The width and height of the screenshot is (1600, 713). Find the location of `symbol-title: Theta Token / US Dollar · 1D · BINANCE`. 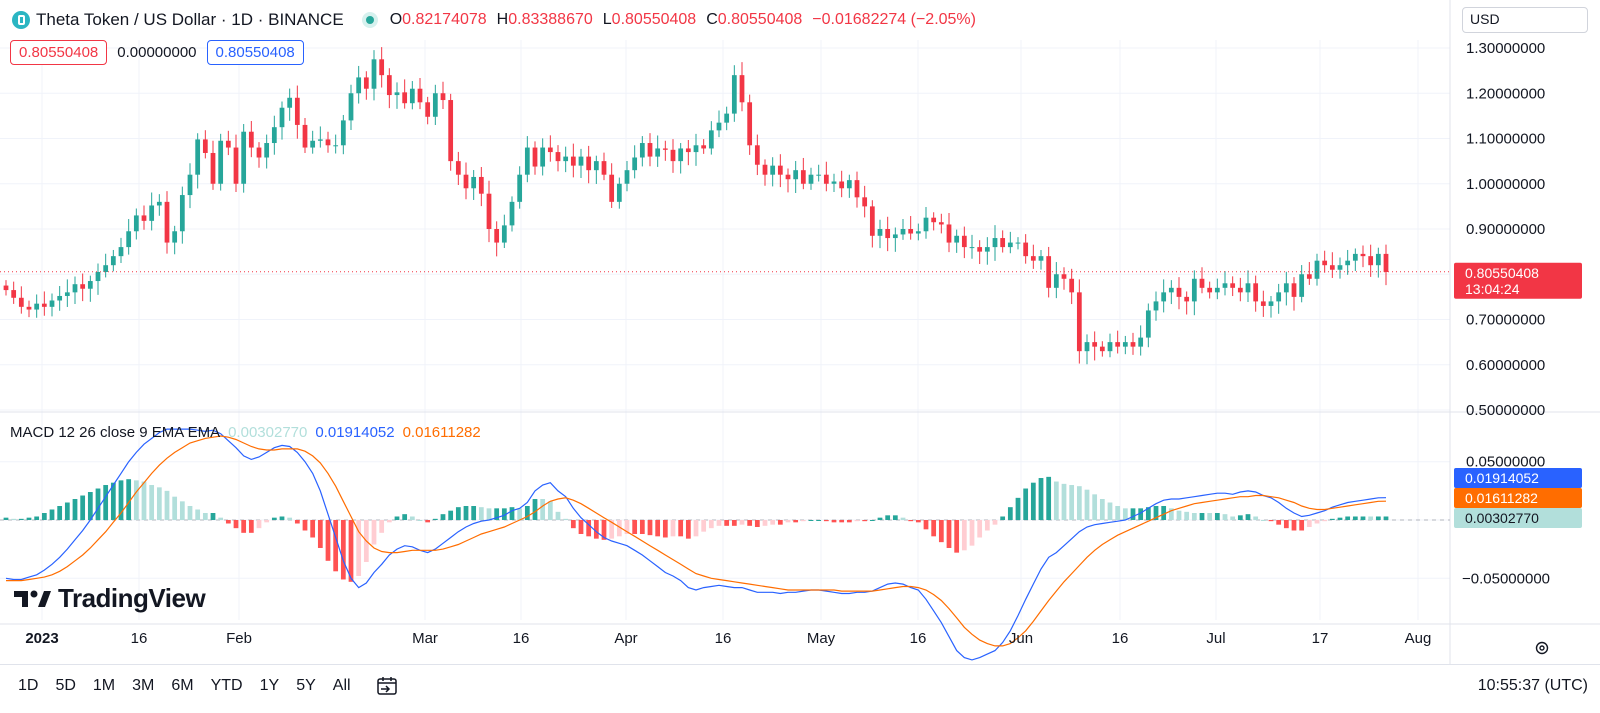

symbol-title: Theta Token / US Dollar · 1D · BINANCE is located at coordinates (190, 19).